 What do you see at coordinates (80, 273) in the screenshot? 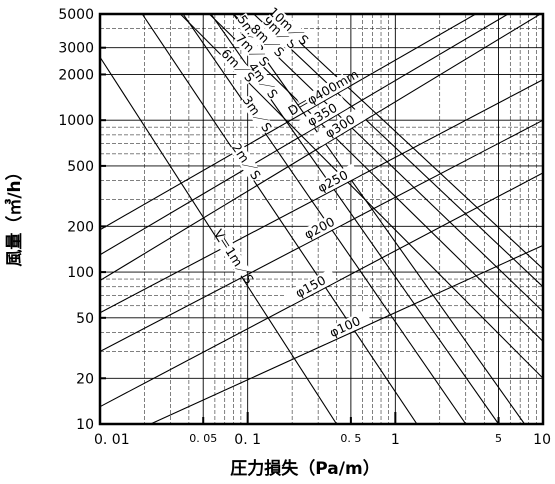
I see `y-tick-label: 100` at bounding box center [80, 273].